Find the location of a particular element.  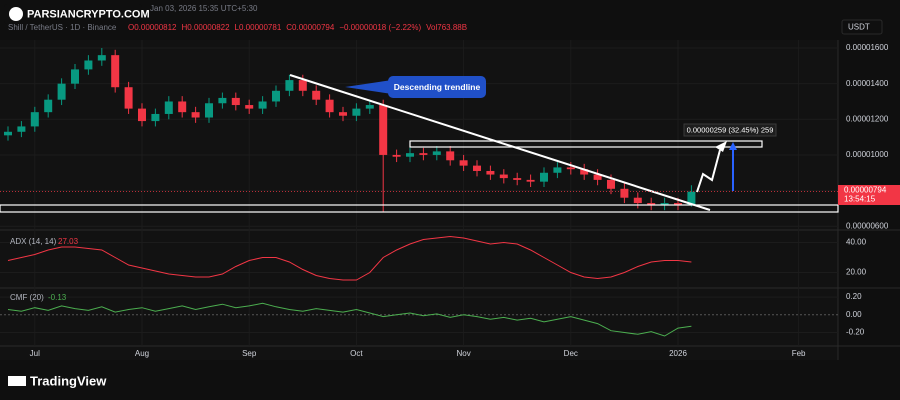

callout-text: Descending trendline is located at coordinates (437, 87).